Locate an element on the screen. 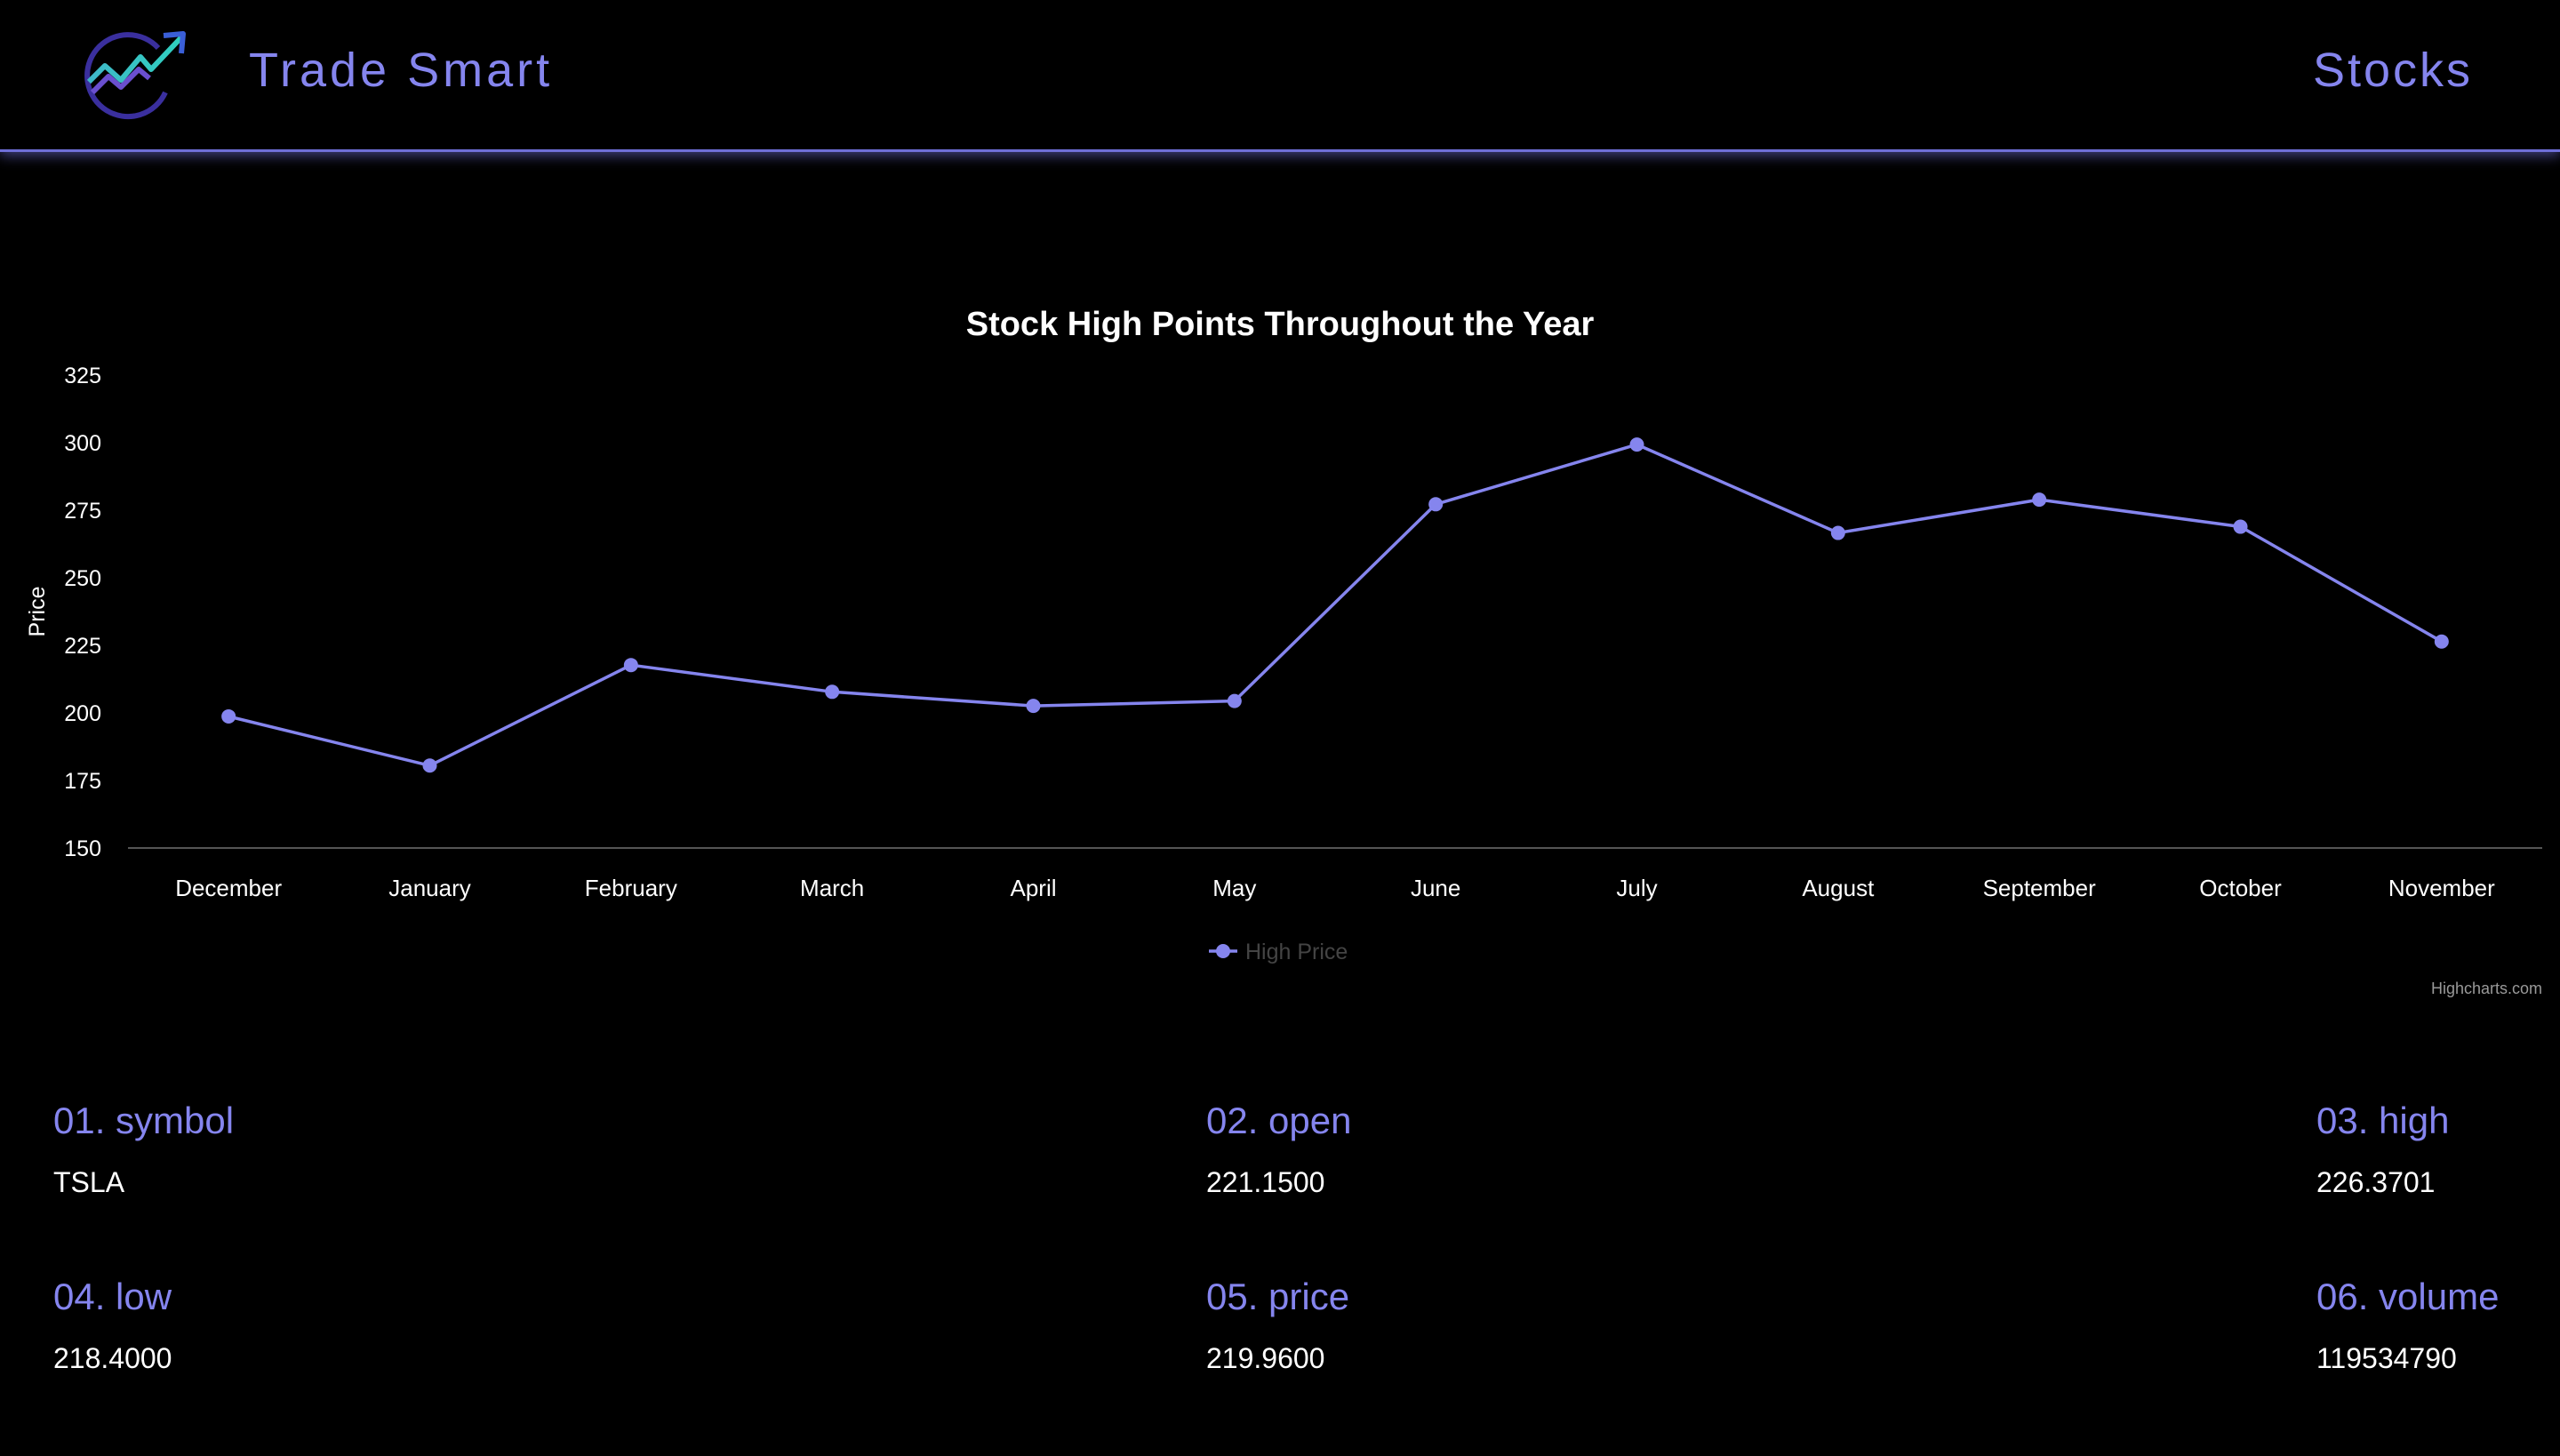  brand-title: Trade Smart is located at coordinates (401, 70).